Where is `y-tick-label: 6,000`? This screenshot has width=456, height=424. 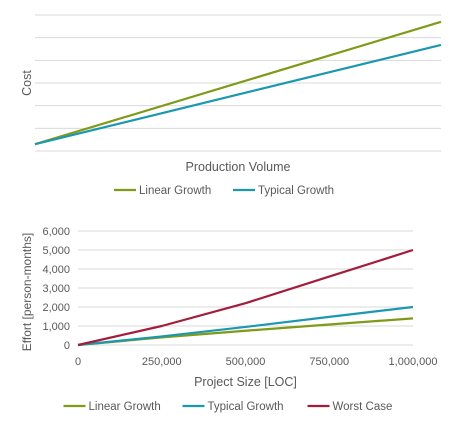
y-tick-label: 6,000 is located at coordinates (56, 232).